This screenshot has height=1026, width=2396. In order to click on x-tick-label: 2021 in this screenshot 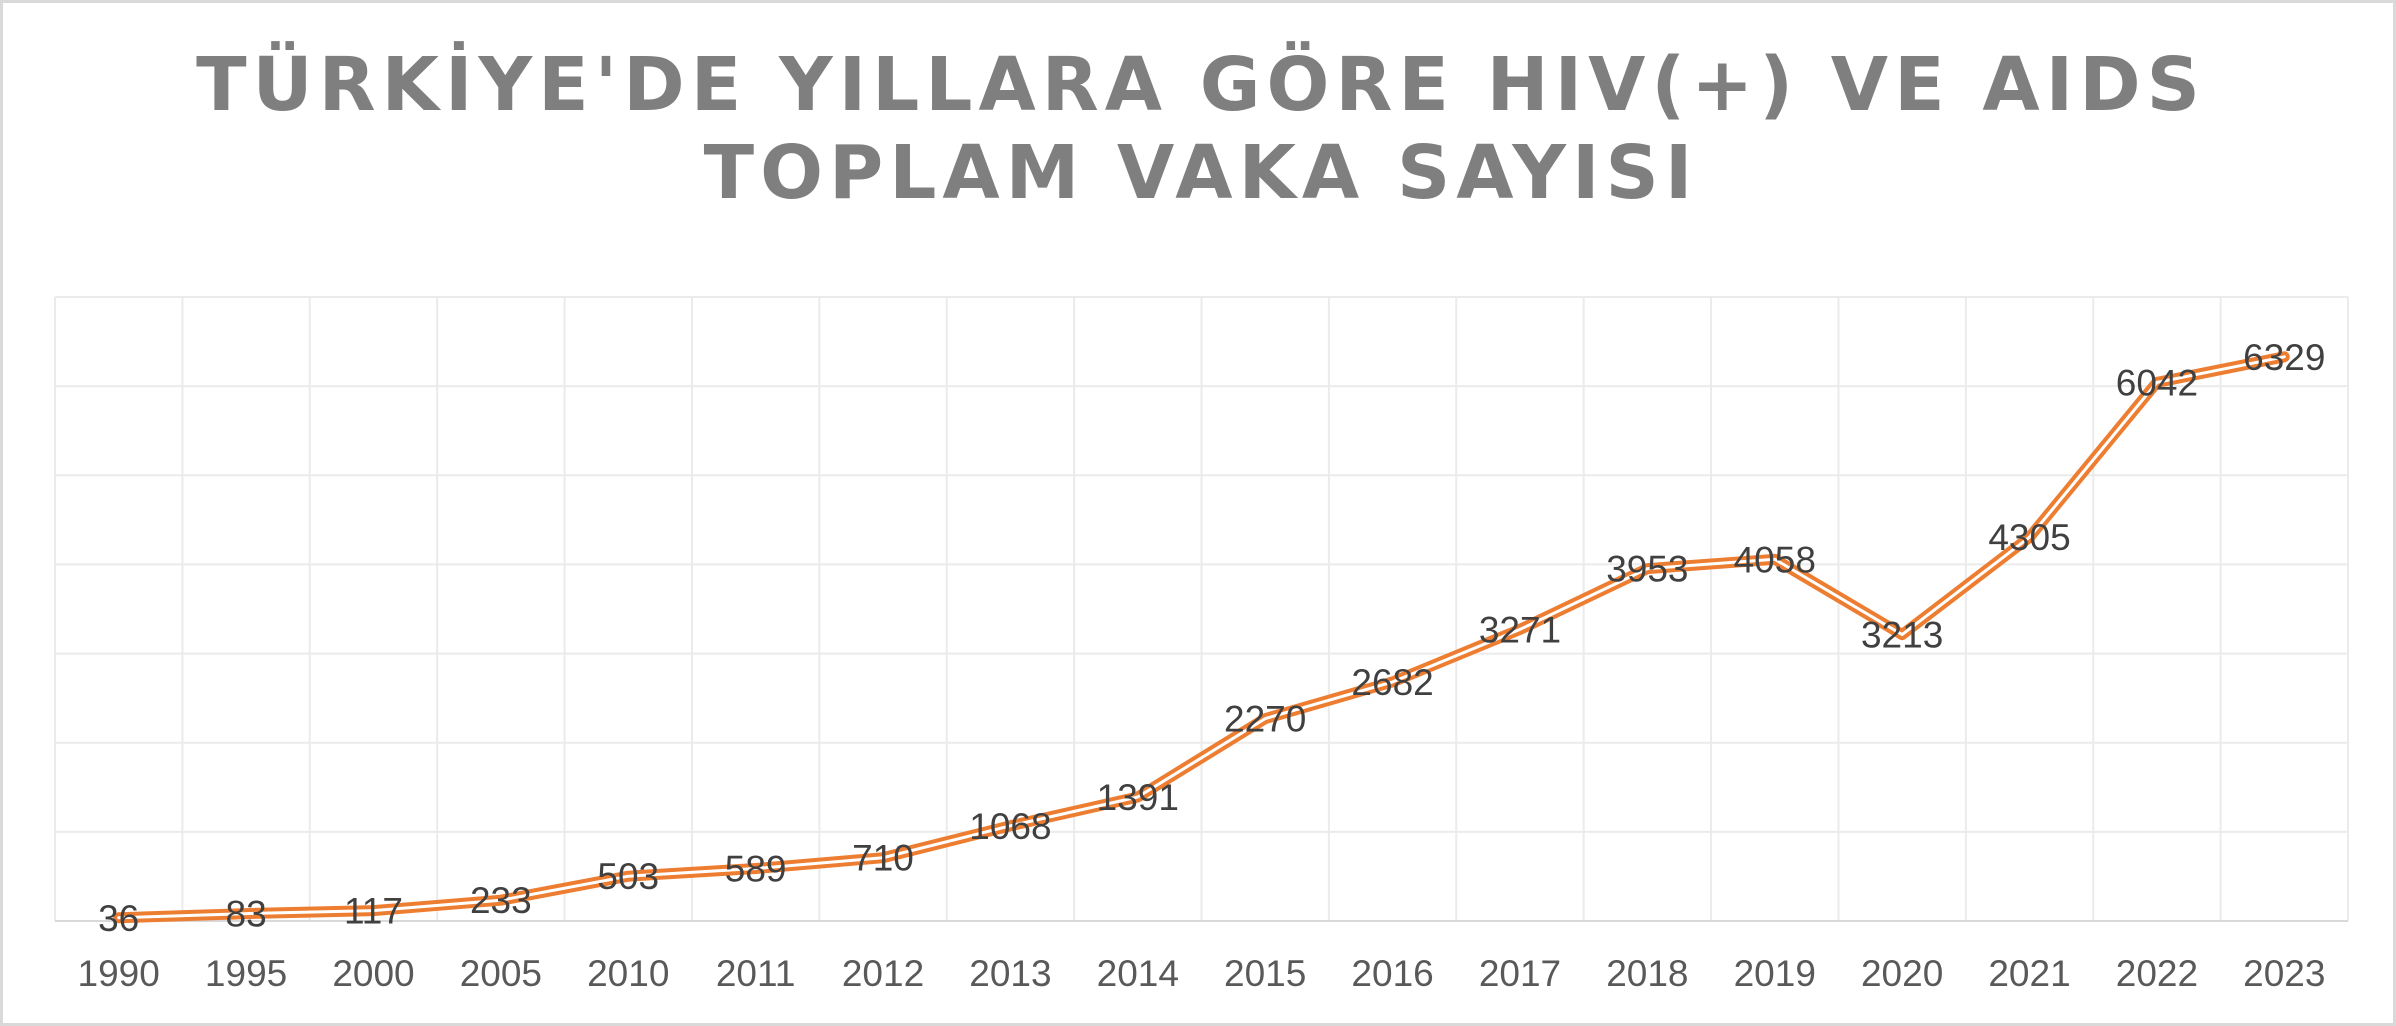, I will do `click(2029, 973)`.